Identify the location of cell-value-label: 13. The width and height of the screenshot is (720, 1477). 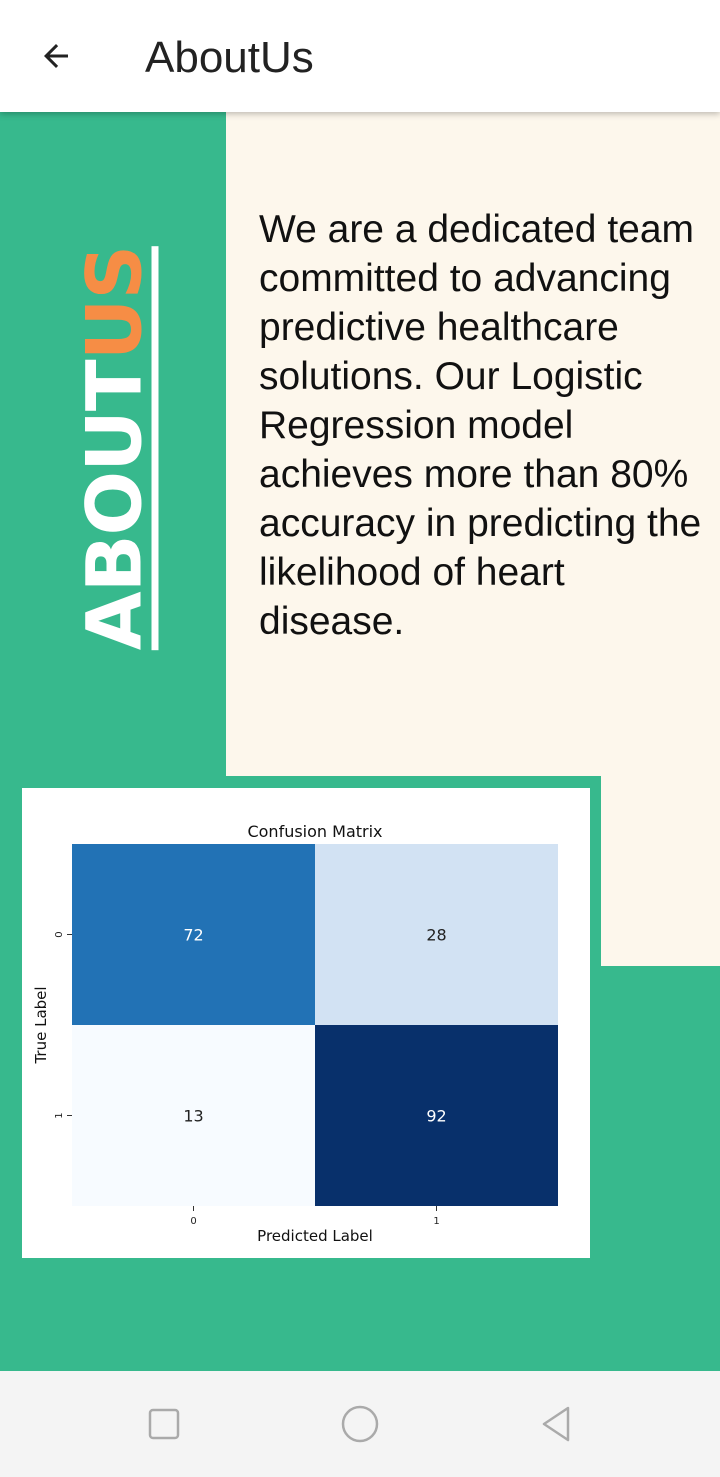
(193, 1116).